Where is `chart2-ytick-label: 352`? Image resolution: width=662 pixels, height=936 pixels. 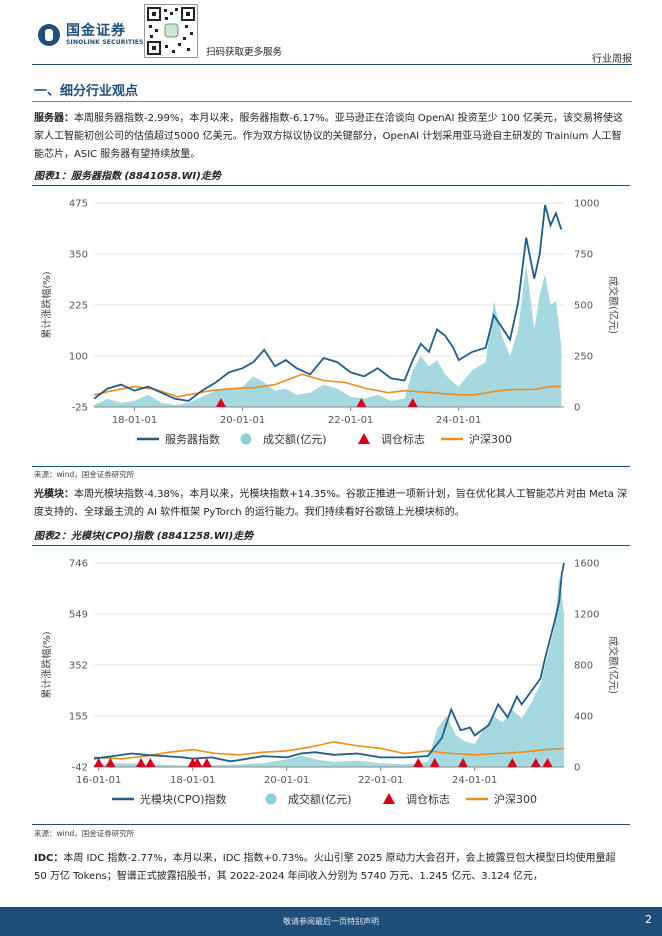
chart2-ytick-label: 352 is located at coordinates (78, 666).